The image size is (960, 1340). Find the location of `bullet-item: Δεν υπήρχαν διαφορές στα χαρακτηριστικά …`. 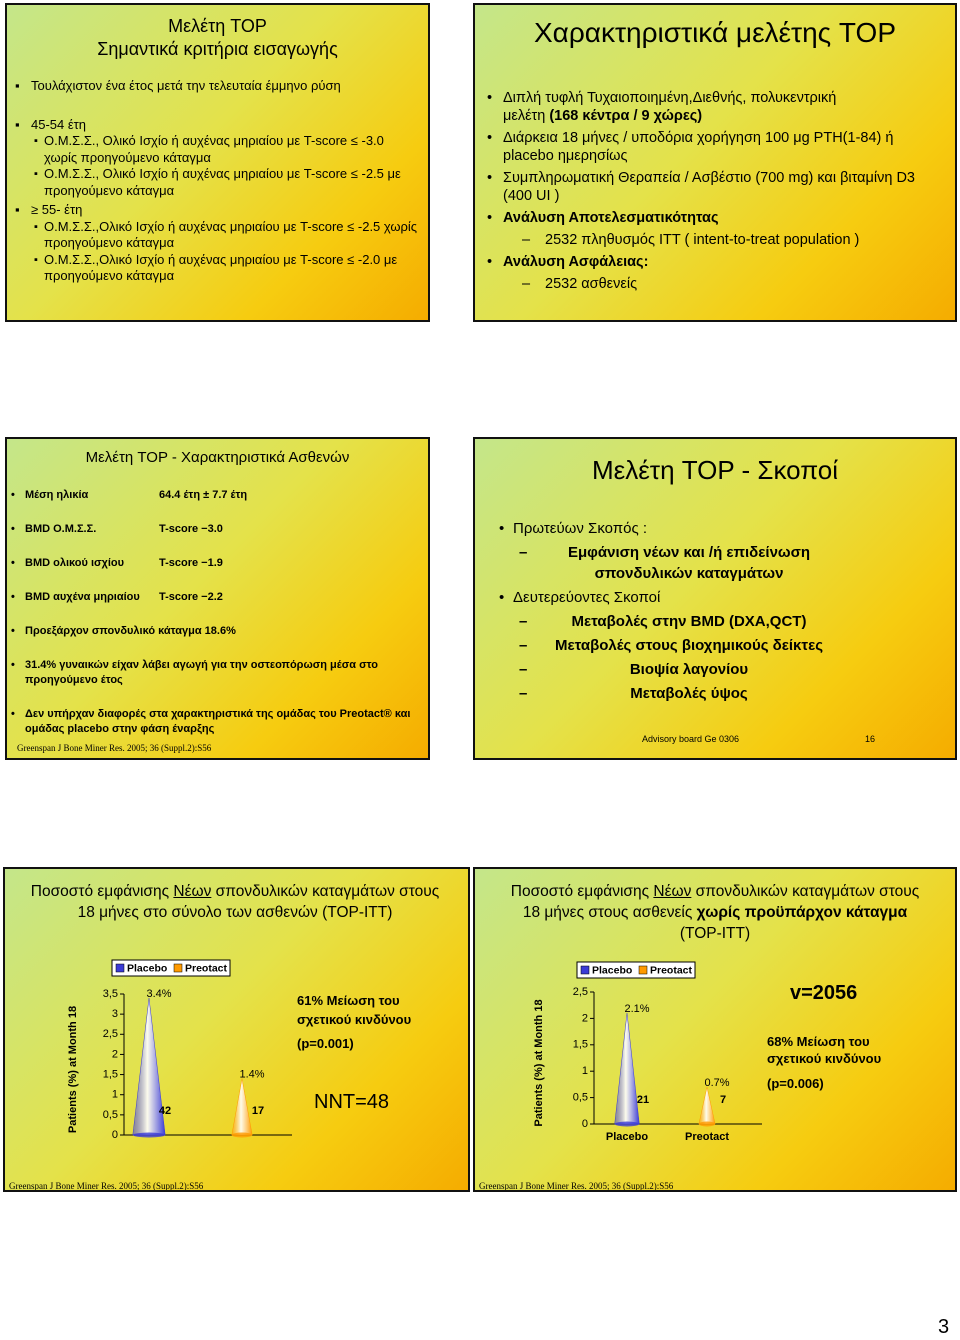

bullet-item: Δεν υπήρχαν διαφορές στα χαρακτηριστικά … is located at coordinates (209, 722).